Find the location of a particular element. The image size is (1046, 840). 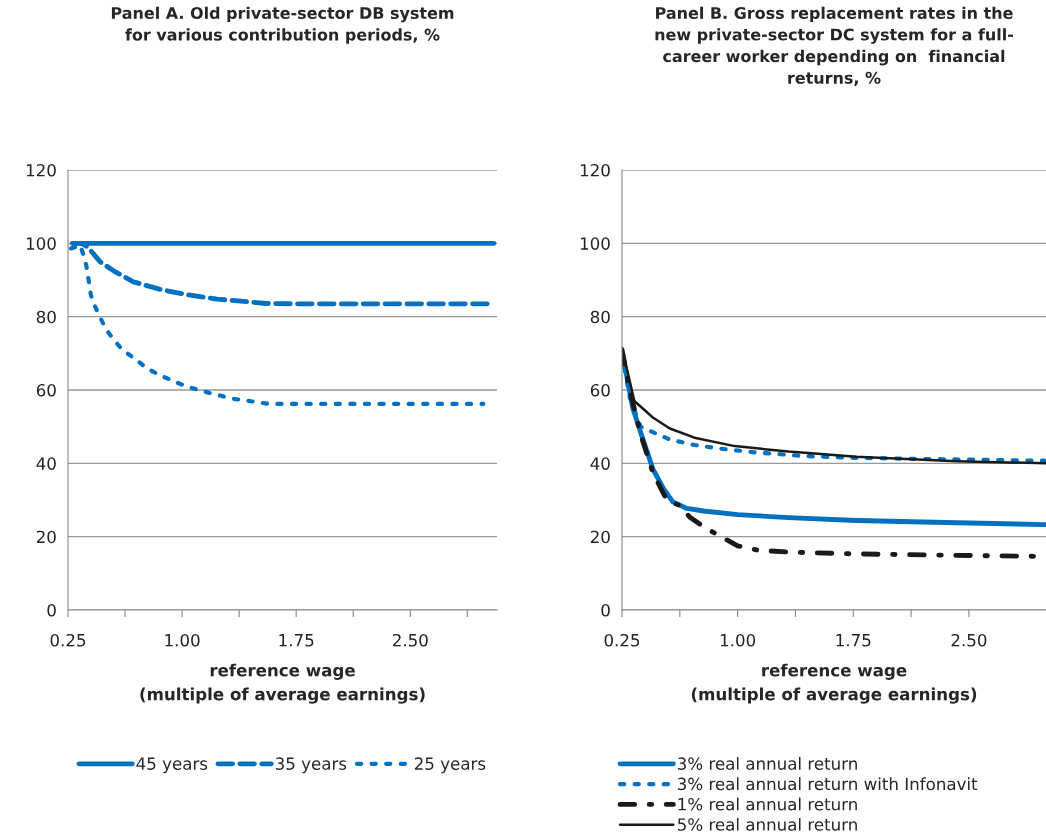

legend-label: 5% real annual return is located at coordinates (767, 824).